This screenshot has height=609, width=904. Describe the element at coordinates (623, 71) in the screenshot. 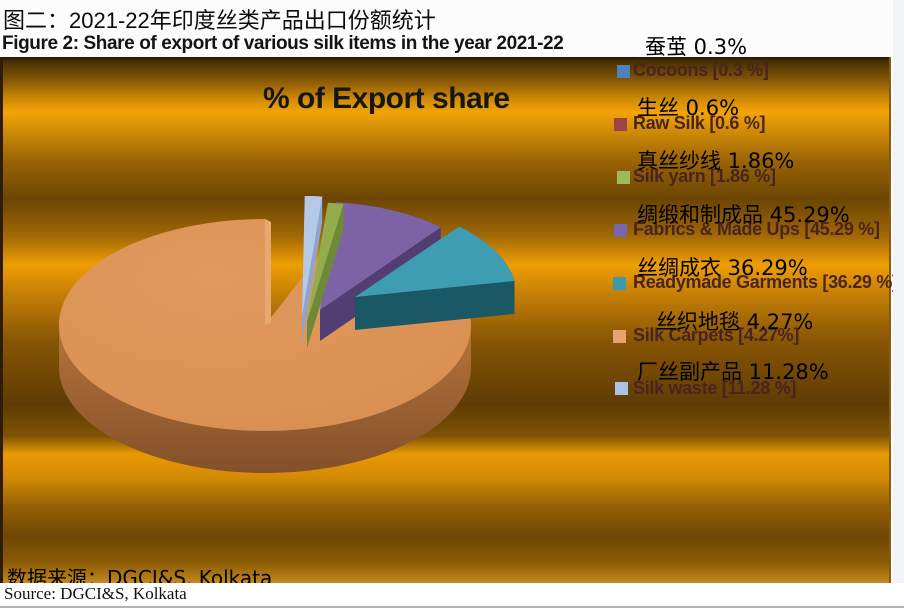

I see `legend-marker-cocoons` at that location.